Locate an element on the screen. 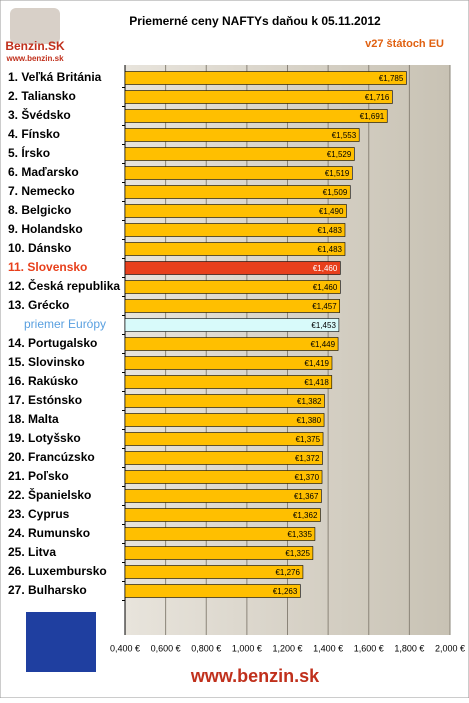  value-label: €1,370 is located at coordinates (307, 477).